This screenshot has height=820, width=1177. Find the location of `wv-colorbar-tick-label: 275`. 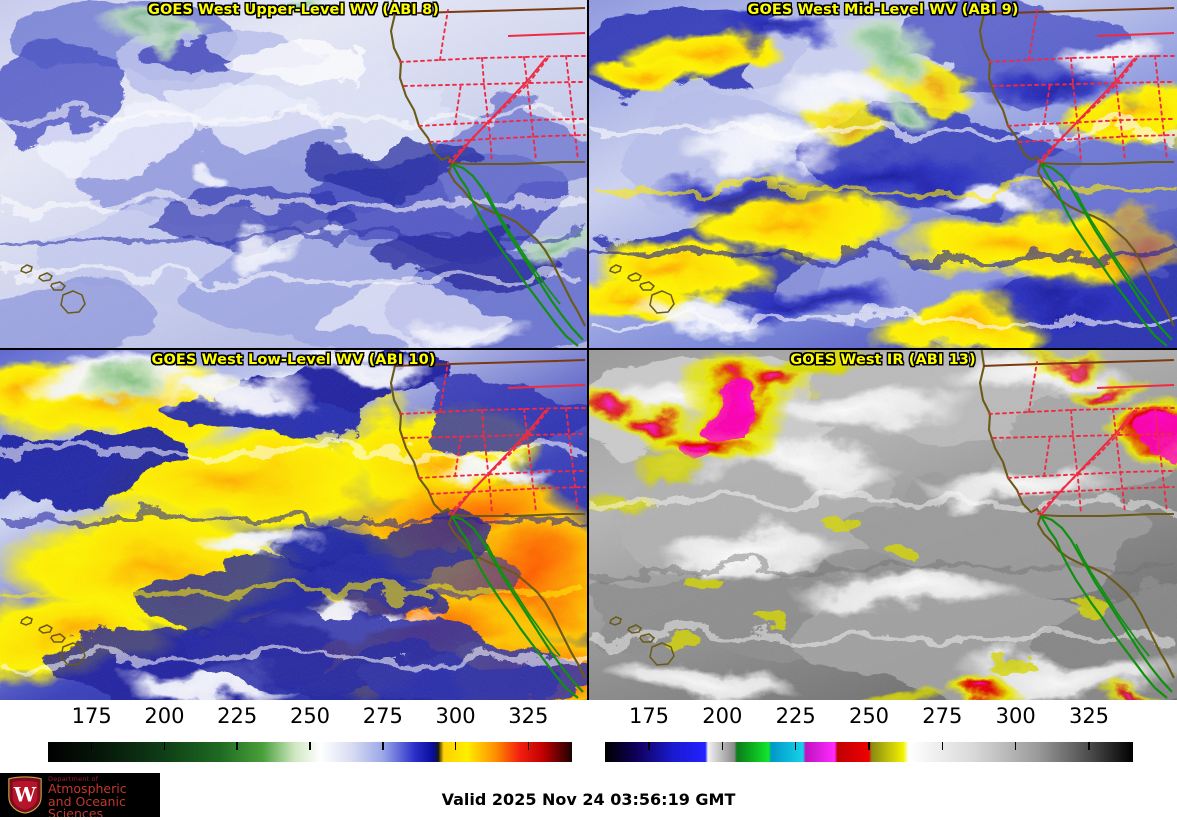

wv-colorbar-tick-label: 275 is located at coordinates (382, 716).